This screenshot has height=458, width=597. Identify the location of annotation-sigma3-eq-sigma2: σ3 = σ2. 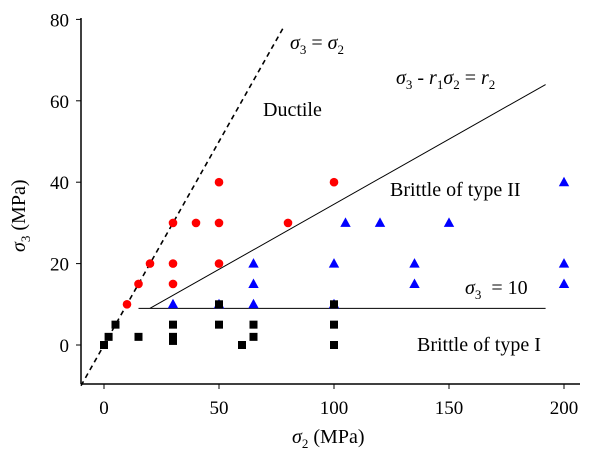
(317, 44).